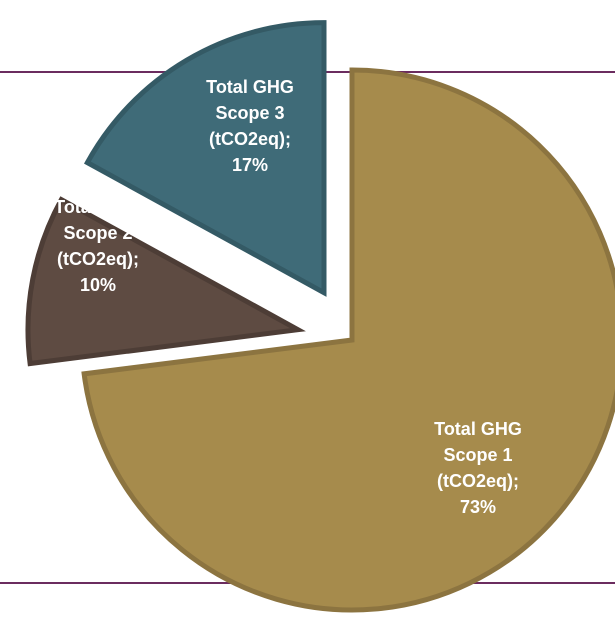 The width and height of the screenshot is (615, 620). I want to click on slice-value: 17%, so click(250, 165).